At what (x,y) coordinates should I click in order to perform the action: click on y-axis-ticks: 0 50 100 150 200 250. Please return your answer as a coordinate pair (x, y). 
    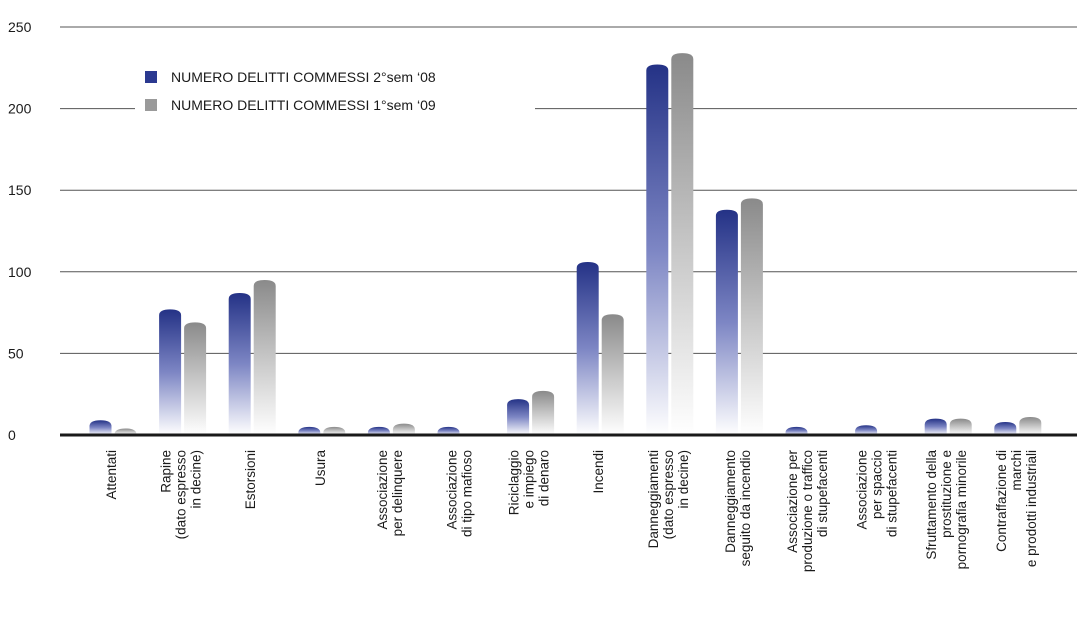
    Looking at the image, I should click on (20, 231).